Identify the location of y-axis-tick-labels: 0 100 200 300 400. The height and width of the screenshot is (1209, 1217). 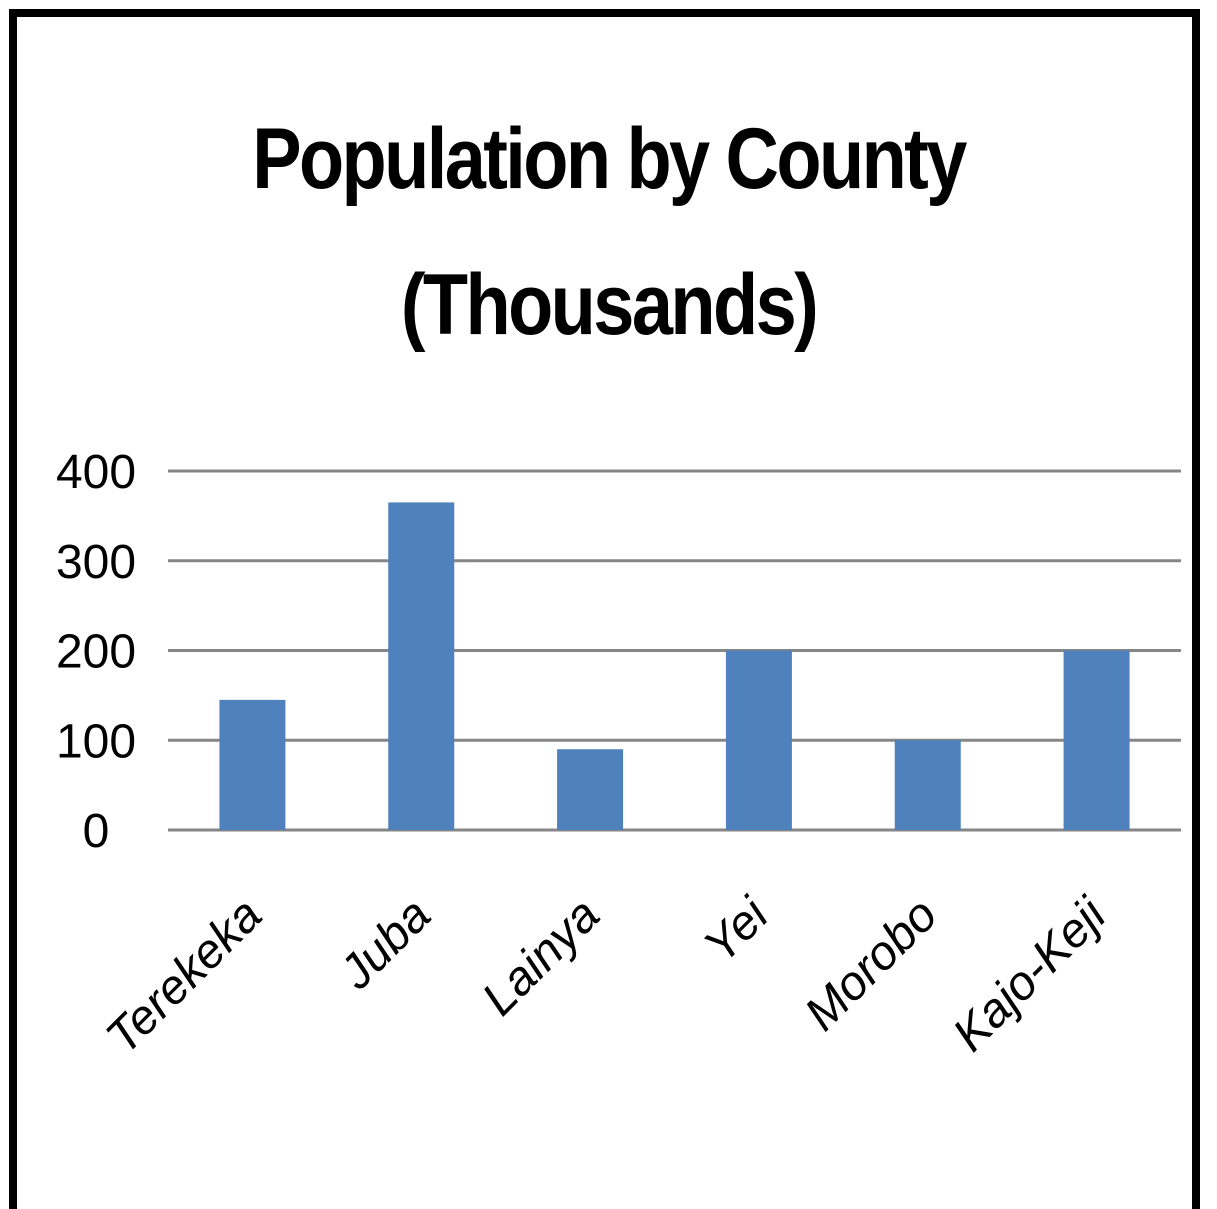
(96, 652).